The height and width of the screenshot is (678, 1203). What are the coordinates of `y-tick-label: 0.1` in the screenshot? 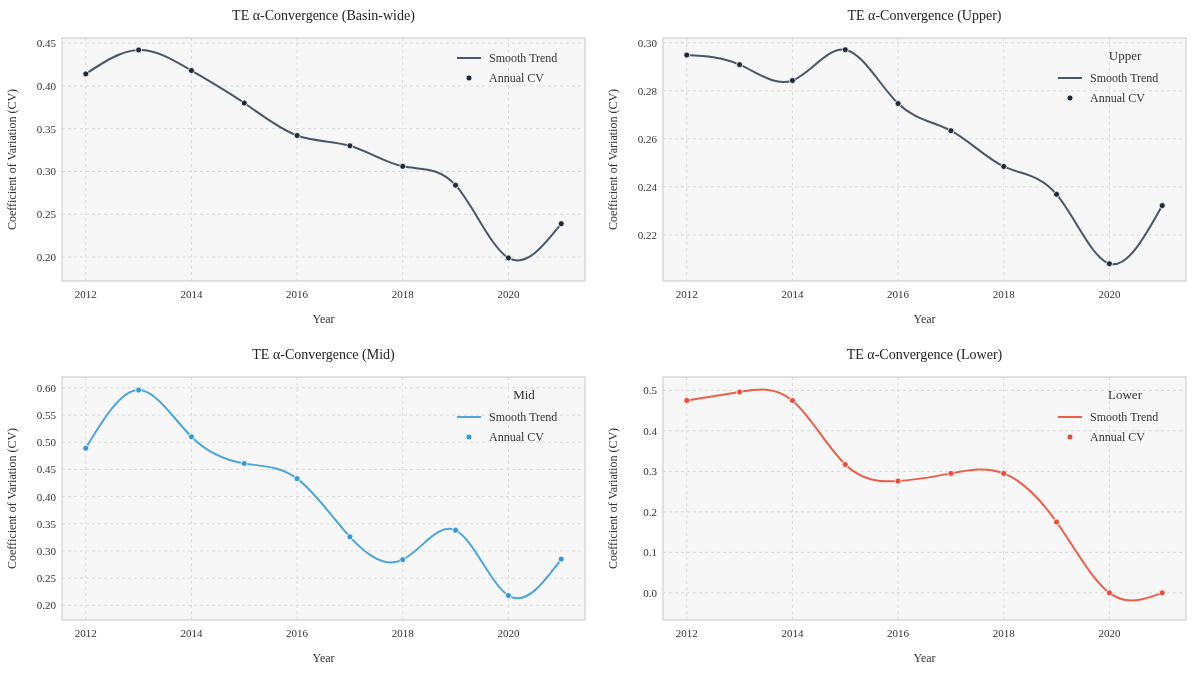 It's located at (650, 552).